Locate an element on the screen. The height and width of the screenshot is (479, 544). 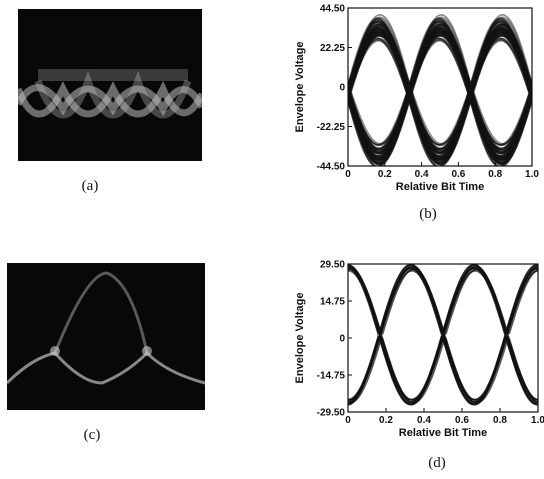
caption-d: (d) is located at coordinates (437, 463).